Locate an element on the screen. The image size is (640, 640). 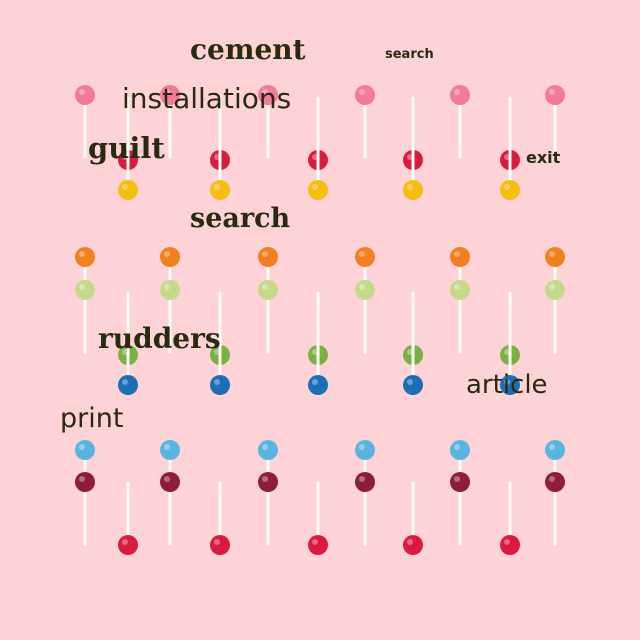
word-installations: installations is located at coordinates (207, 98).